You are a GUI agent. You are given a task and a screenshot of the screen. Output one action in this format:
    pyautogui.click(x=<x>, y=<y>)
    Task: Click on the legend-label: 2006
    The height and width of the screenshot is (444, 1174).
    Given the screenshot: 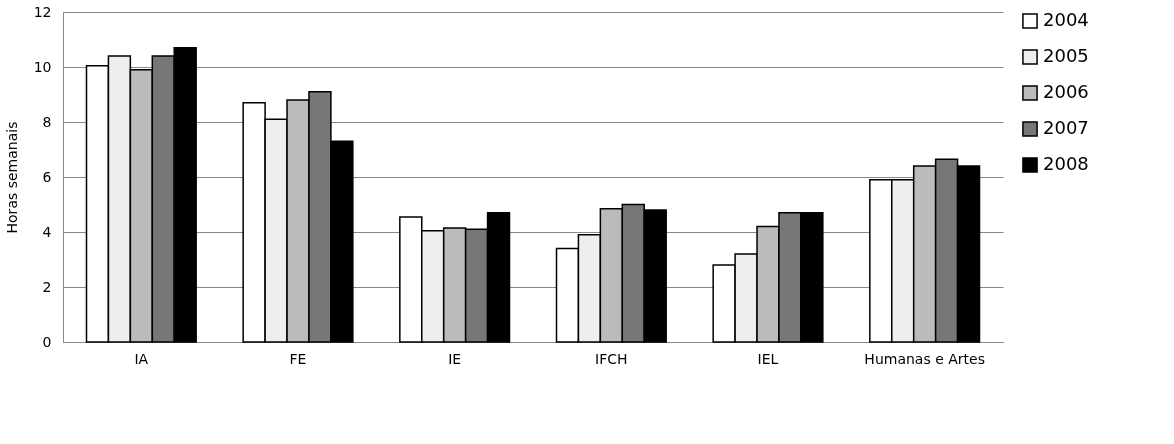 What is the action you would take?
    pyautogui.click(x=1066, y=91)
    